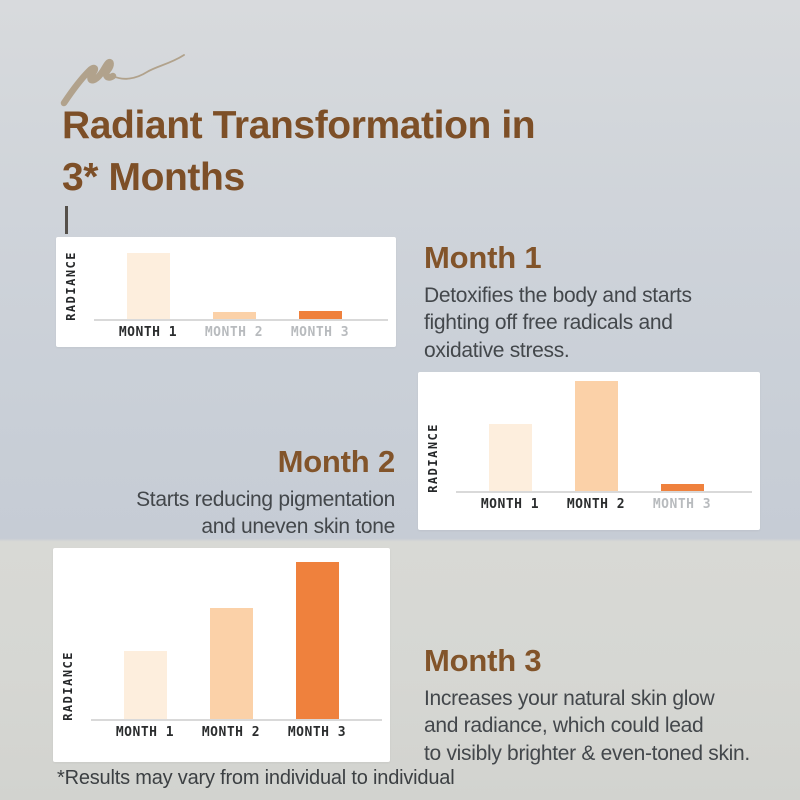 The height and width of the screenshot is (800, 800). What do you see at coordinates (483, 257) in the screenshot?
I see `month1-heading: Month 1` at bounding box center [483, 257].